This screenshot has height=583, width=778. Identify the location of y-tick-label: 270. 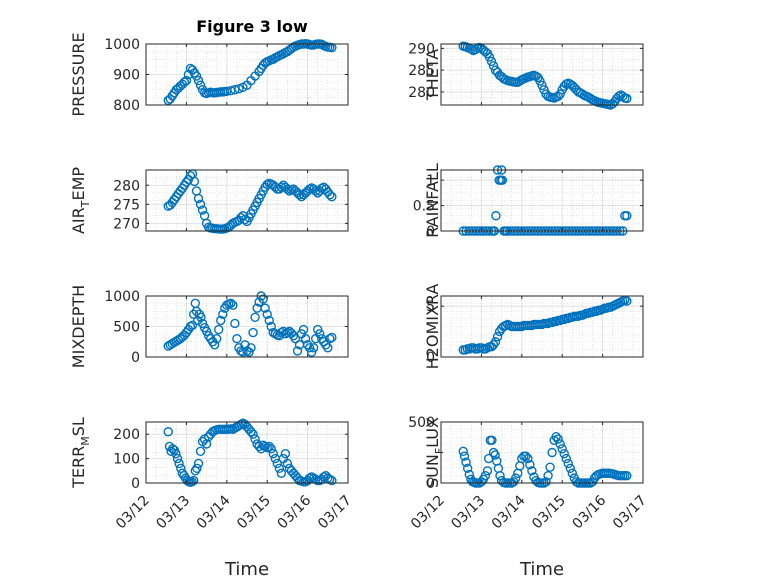
(126, 224).